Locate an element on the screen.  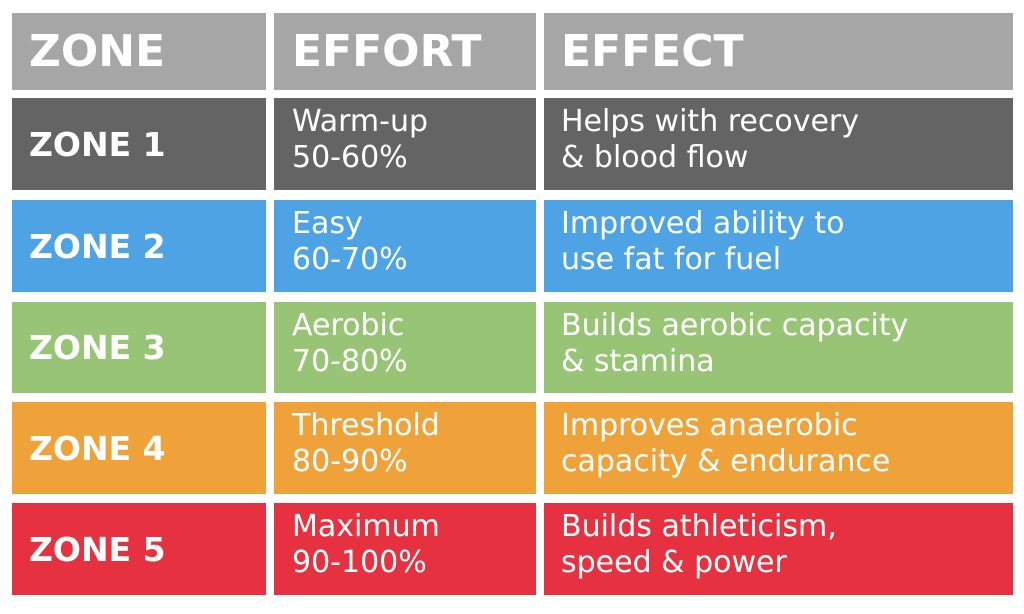
effort-cell: Maximum 90-100% is located at coordinates (405, 549).